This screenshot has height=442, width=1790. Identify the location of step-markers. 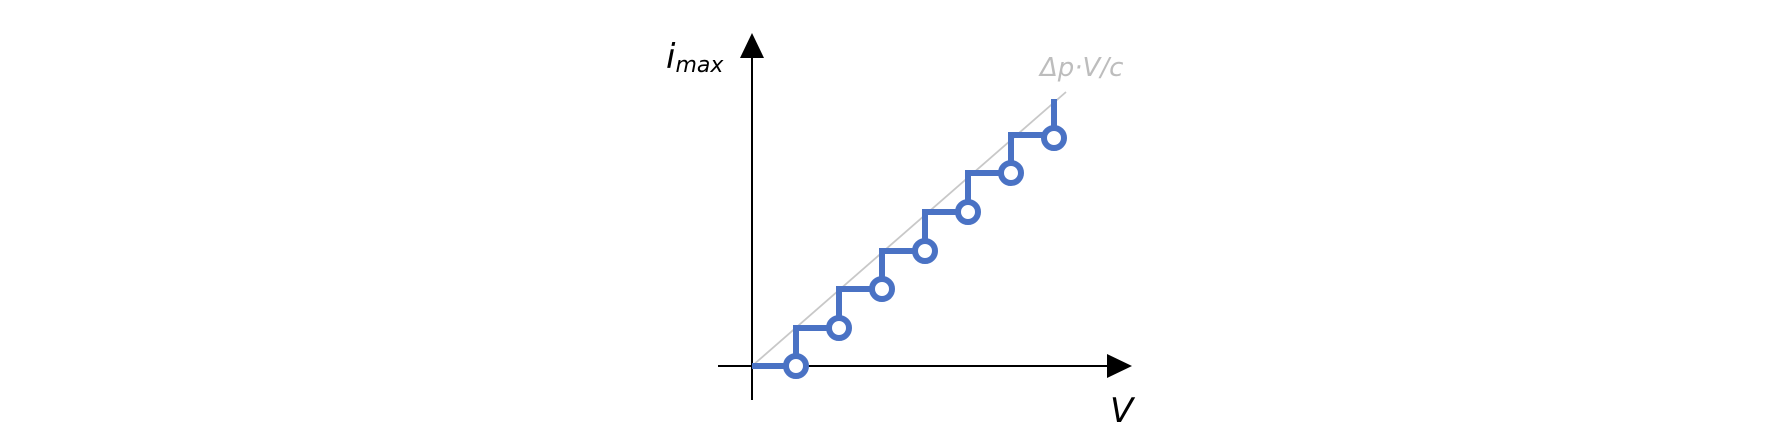
(925, 252).